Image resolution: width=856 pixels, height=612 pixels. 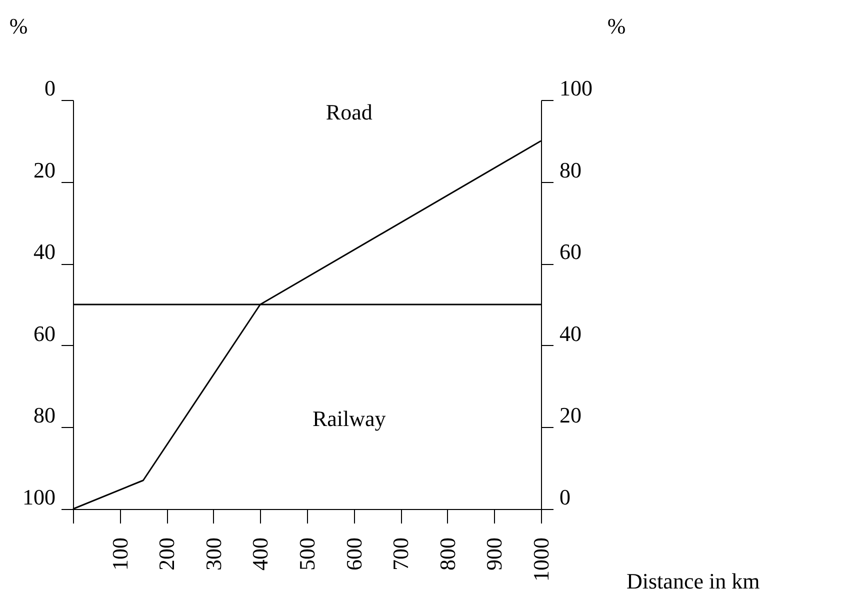 I want to click on x-tick-label: 900, so click(x=494, y=554).